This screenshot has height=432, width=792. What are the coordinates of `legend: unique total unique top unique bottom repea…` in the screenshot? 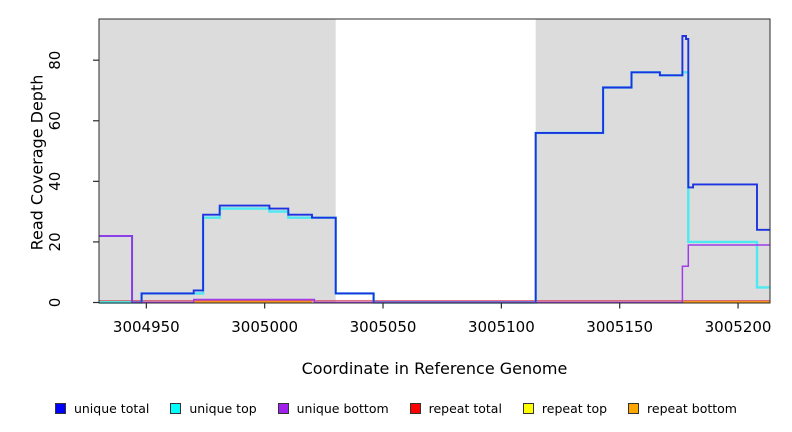 It's located at (396, 408).